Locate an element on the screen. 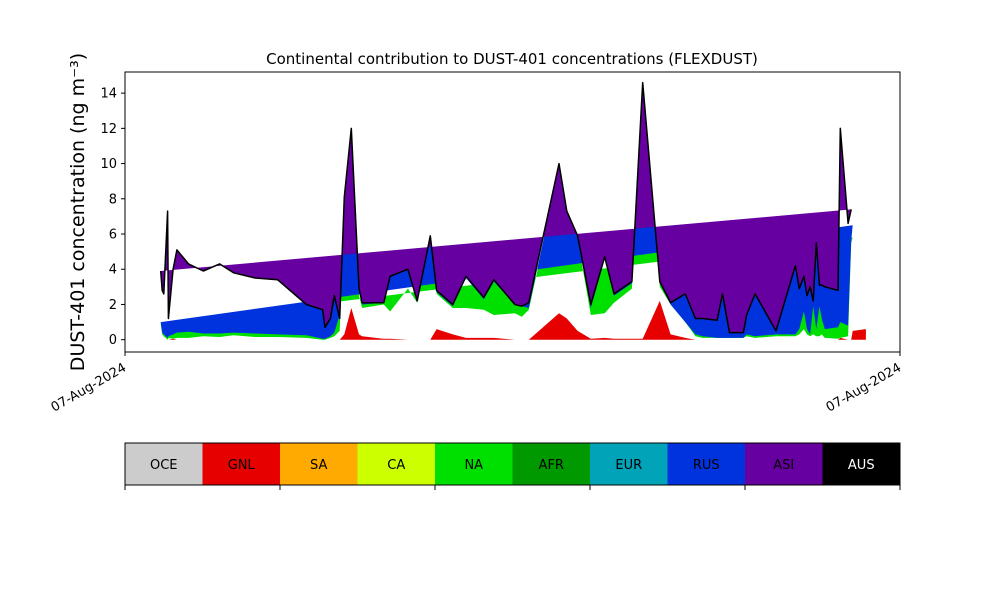 This screenshot has height=600, width=1000. legend-swatch-asi is located at coordinates (784, 464).